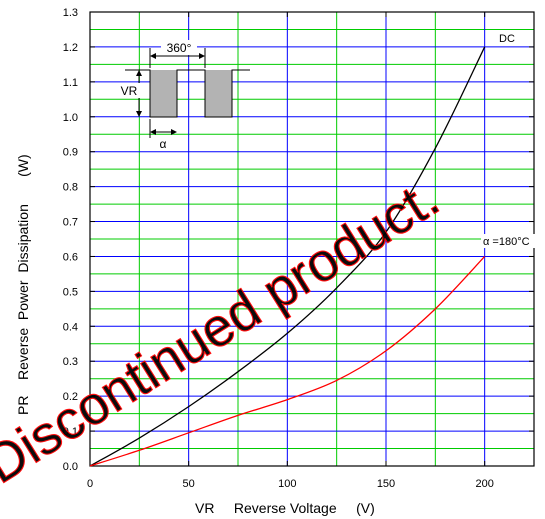 This screenshot has height=519, width=545. I want to click on series-label-dc-bg, so click(510, 38).